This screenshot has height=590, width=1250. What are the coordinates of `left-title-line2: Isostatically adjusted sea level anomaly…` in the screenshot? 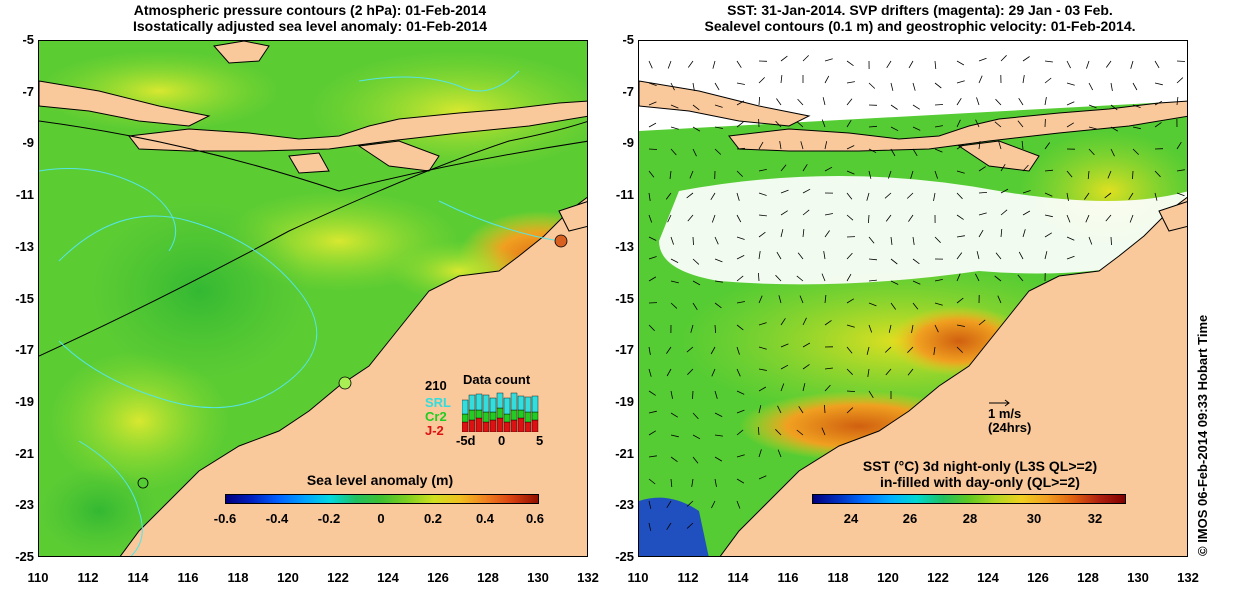 It's located at (310, 26).